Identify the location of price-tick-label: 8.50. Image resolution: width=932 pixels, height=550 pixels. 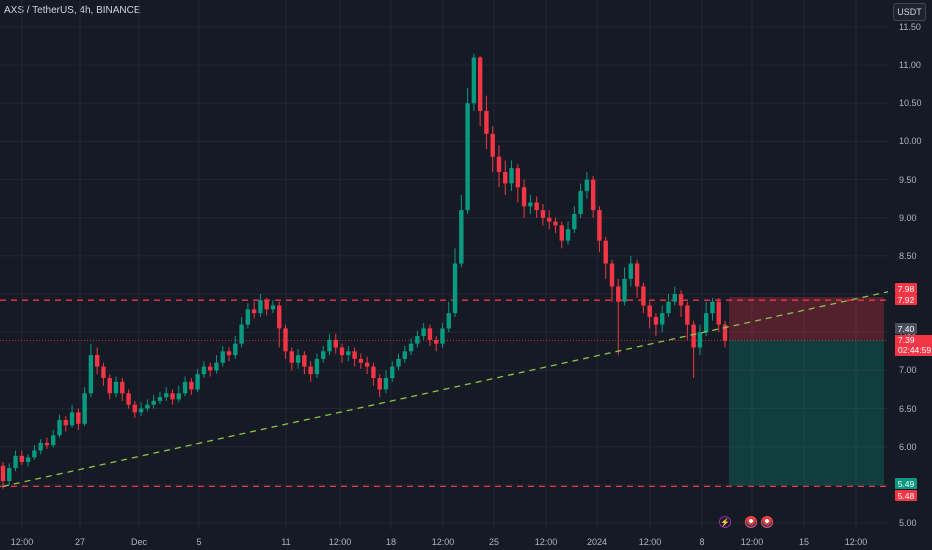
(908, 255).